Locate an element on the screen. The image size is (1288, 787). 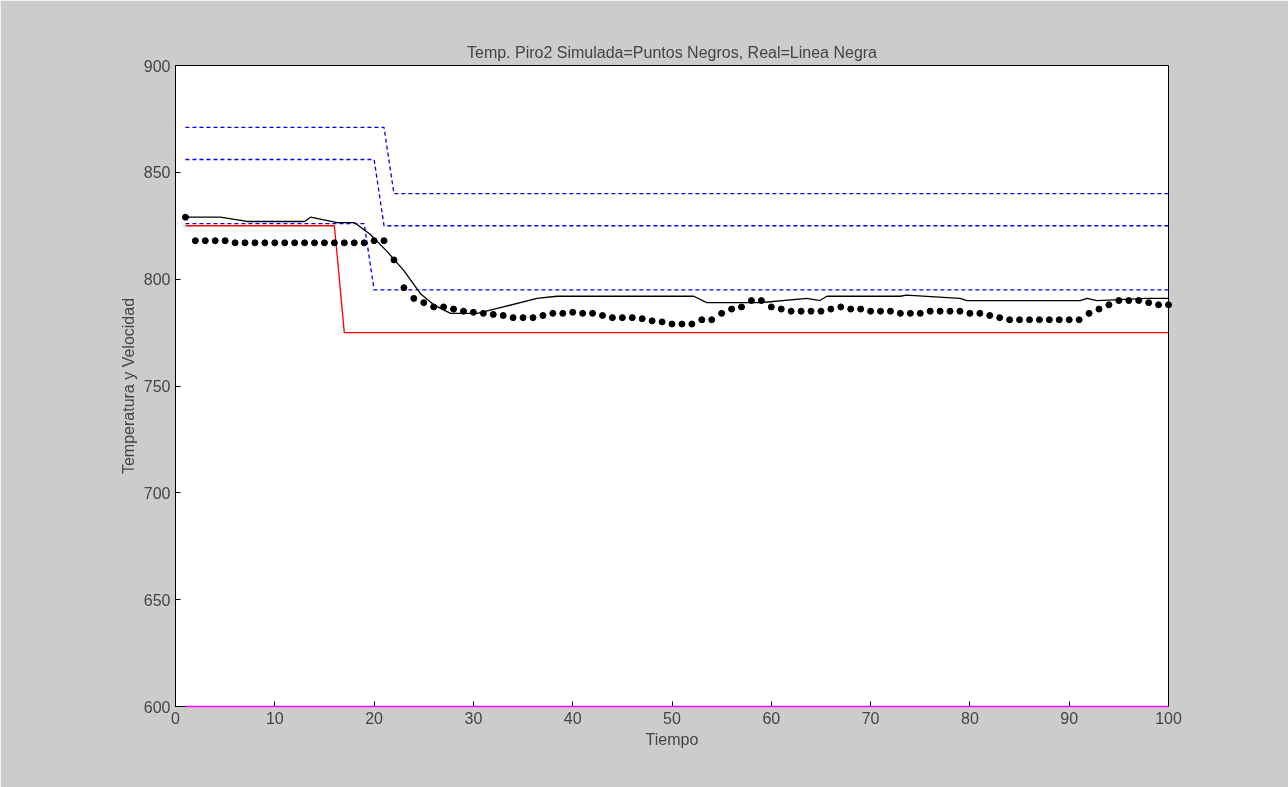
y-tick-label: 650 is located at coordinates (157, 600).